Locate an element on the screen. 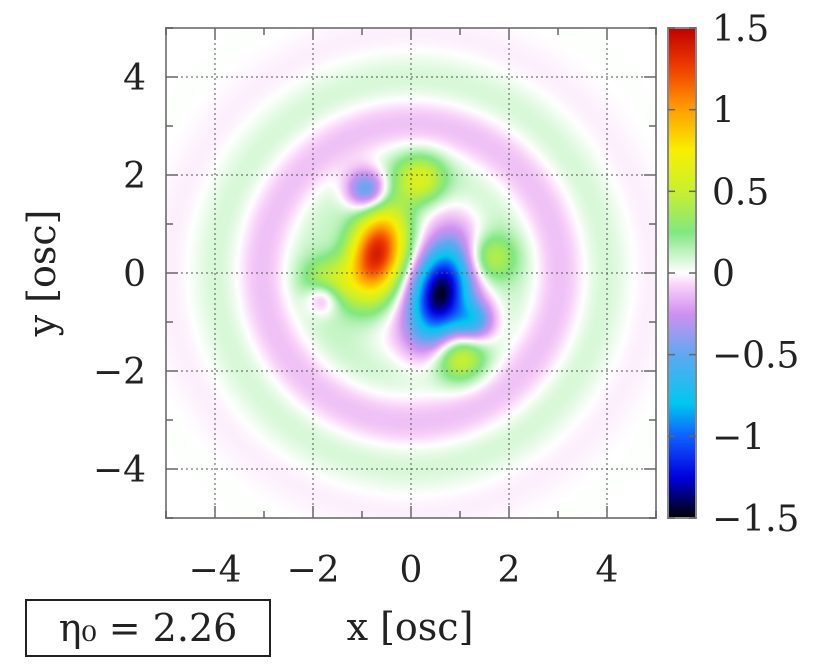  colorbar: 1.5 1 0.5 0 −0.5 −1 −1.5 is located at coordinates (733, 274).